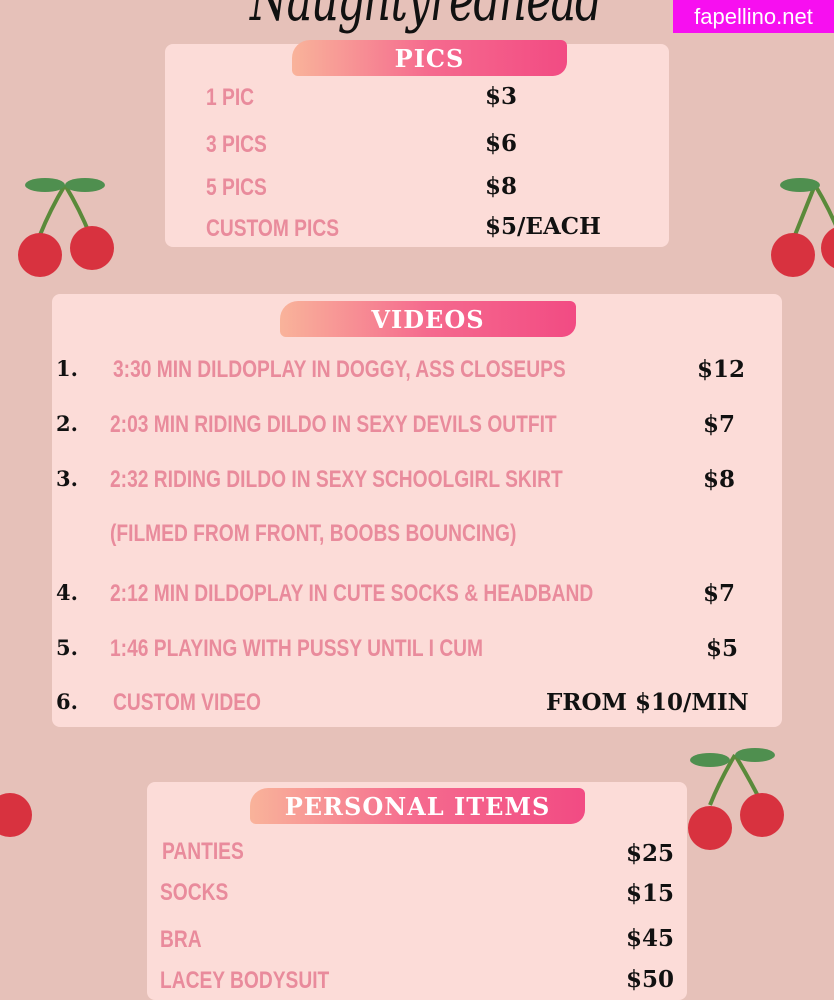 This screenshot has height=1000, width=834. I want to click on video-number: 4., so click(67, 592).